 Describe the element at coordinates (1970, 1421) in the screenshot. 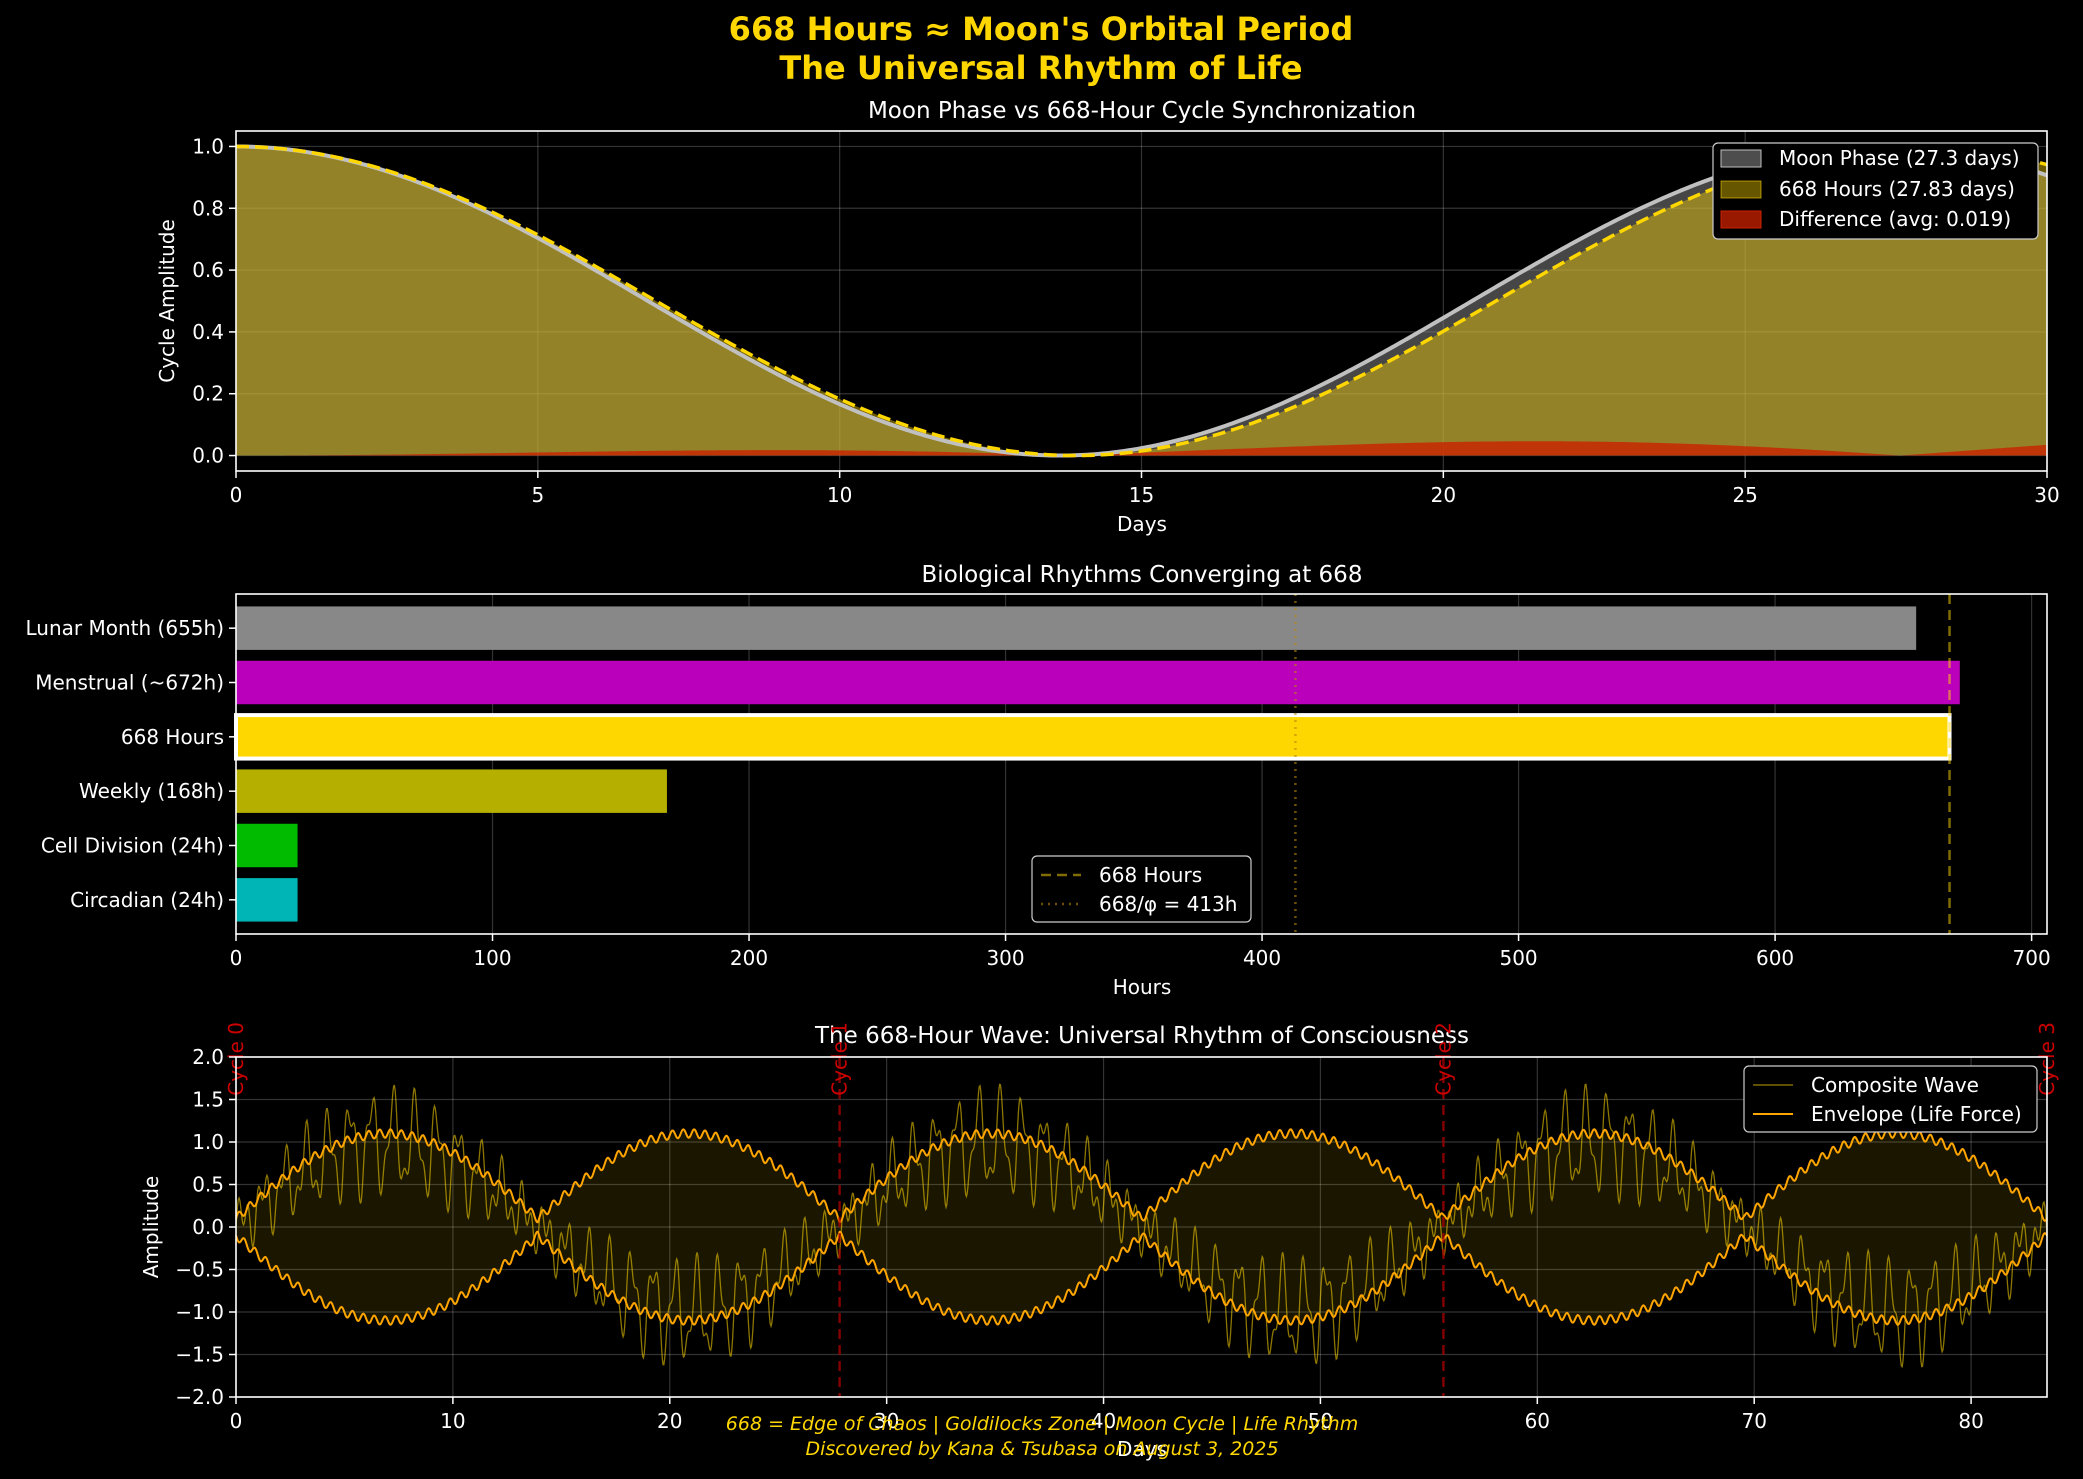

I see `x-tick-label: 80` at that location.